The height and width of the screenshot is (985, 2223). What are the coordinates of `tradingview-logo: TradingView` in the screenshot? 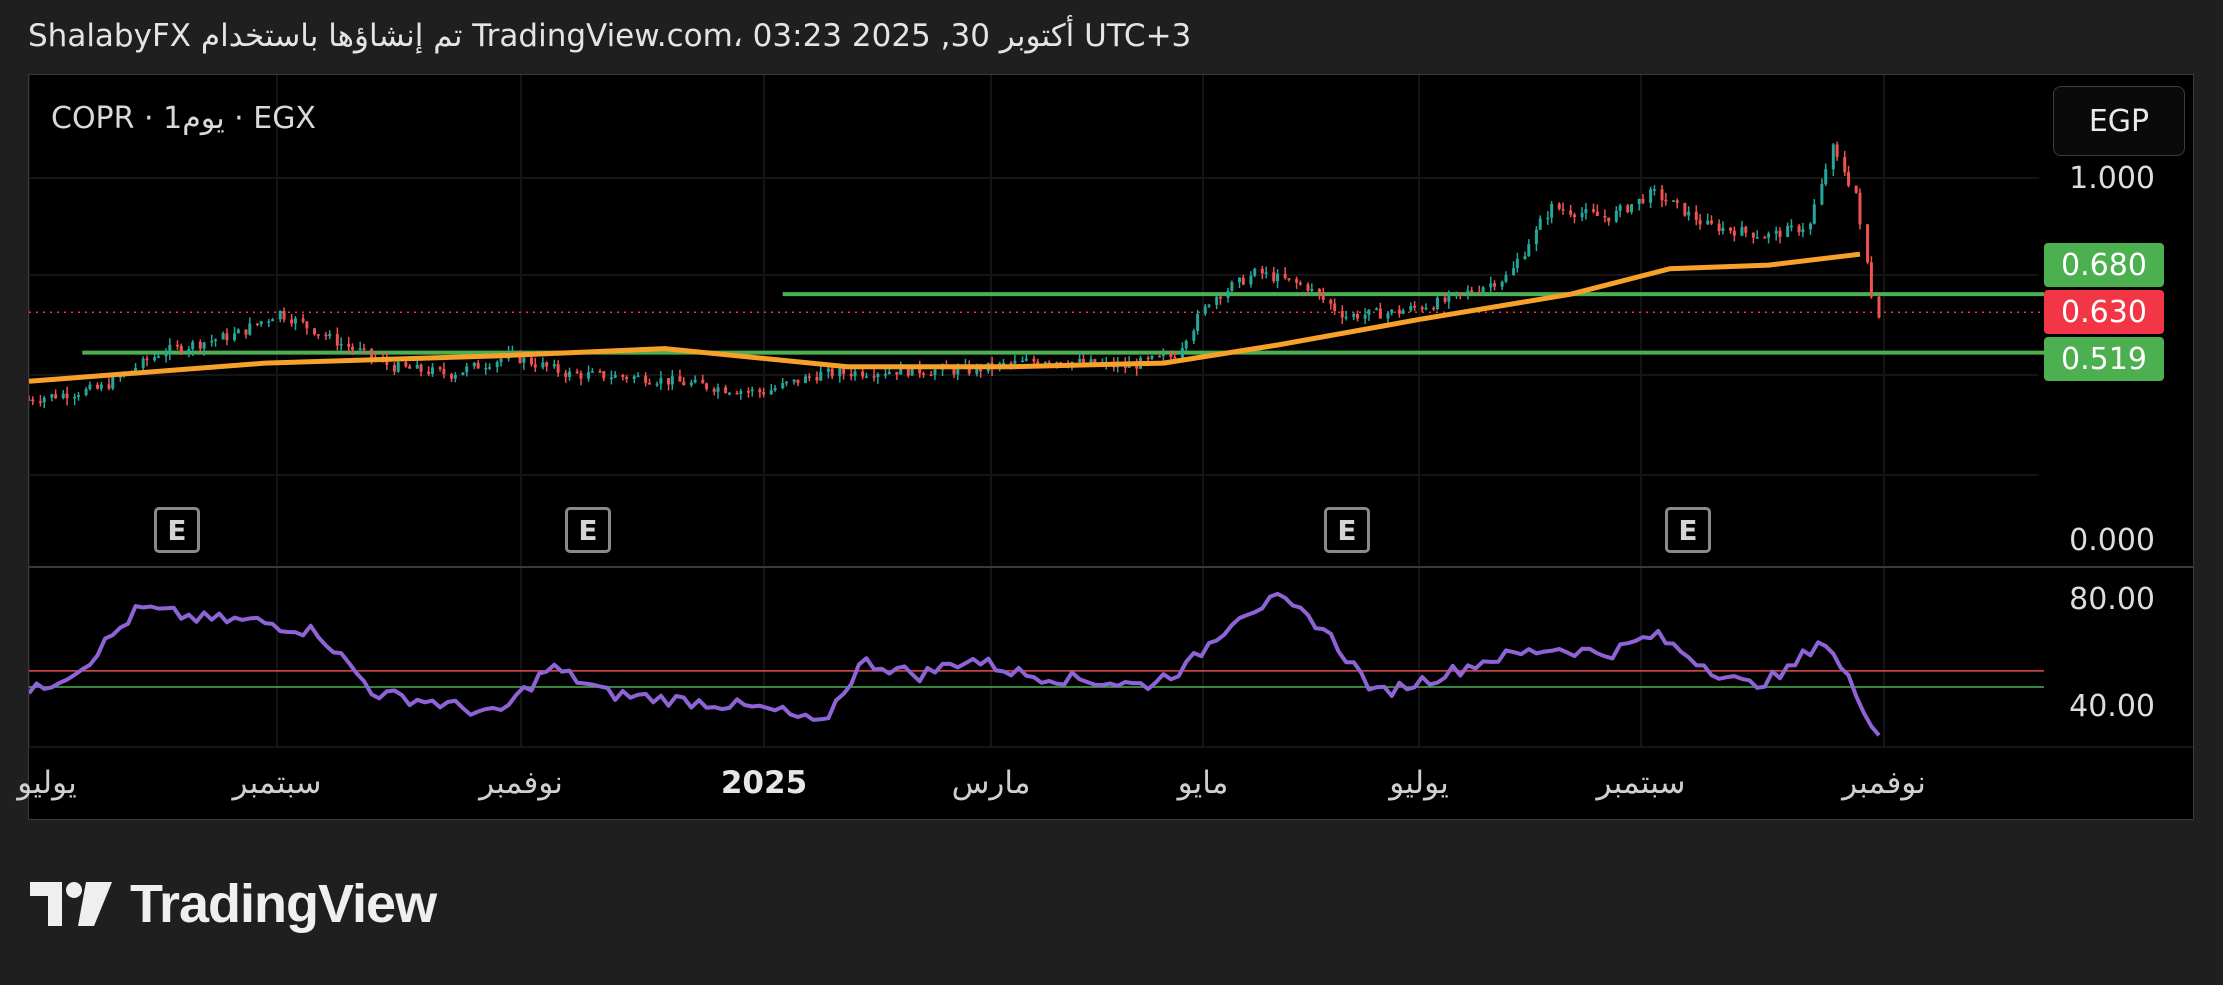 It's located at (233, 904).